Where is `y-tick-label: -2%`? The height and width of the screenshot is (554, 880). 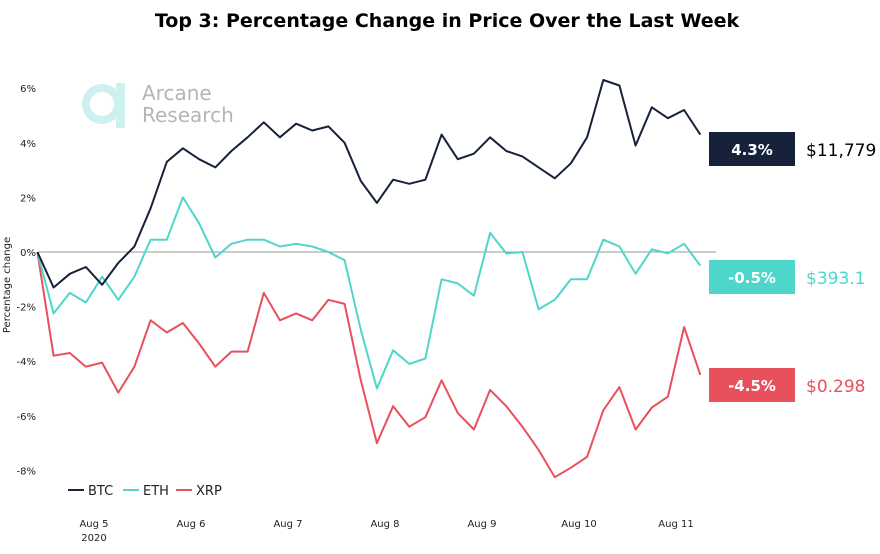
y-tick-label: -2% is located at coordinates (26, 308).